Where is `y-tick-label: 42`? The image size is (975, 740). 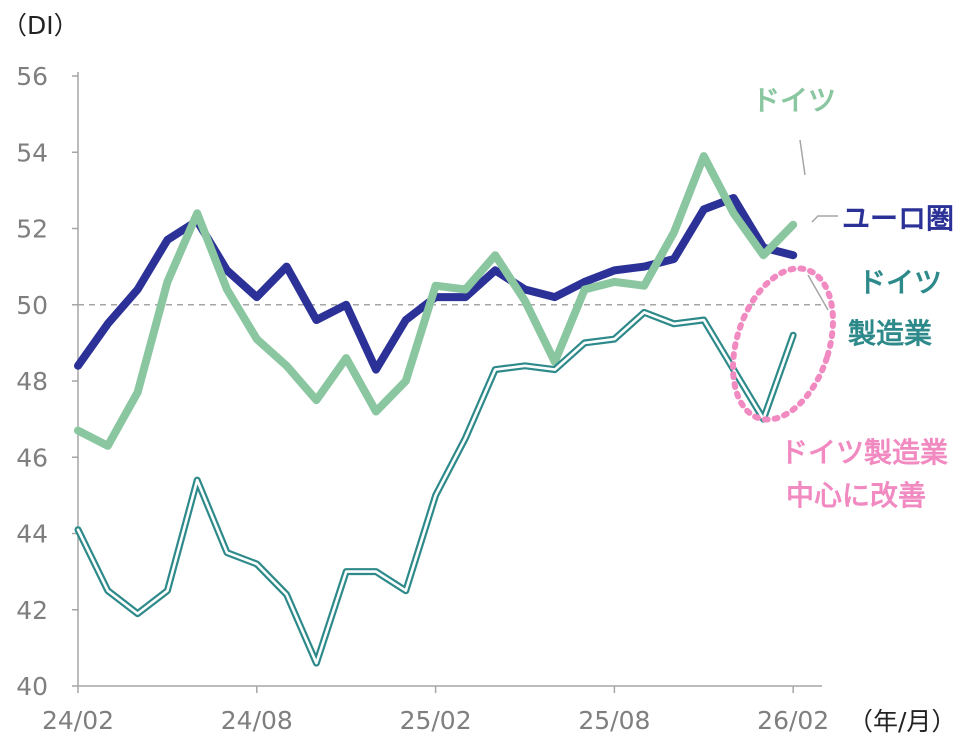
y-tick-label: 42 is located at coordinates (32, 610).